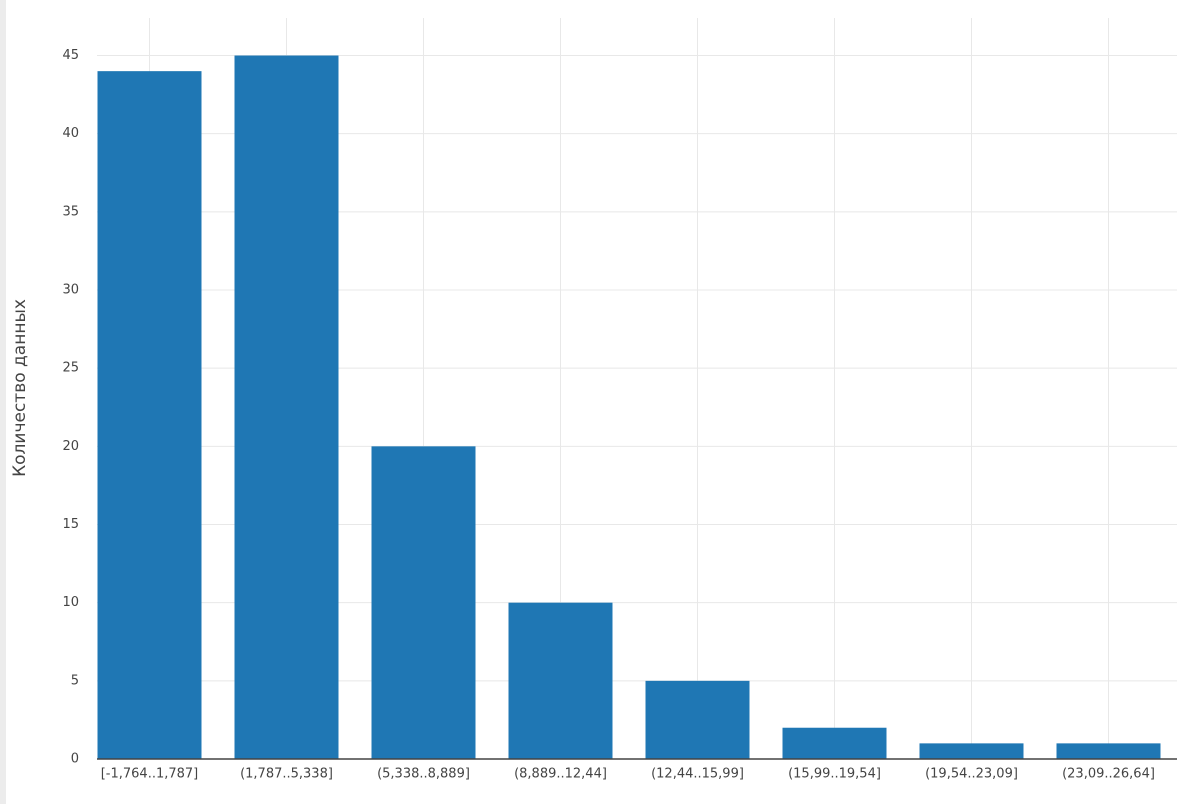 The height and width of the screenshot is (804, 1182). I want to click on x-tick-label: (8,889..12,44], so click(560, 774).